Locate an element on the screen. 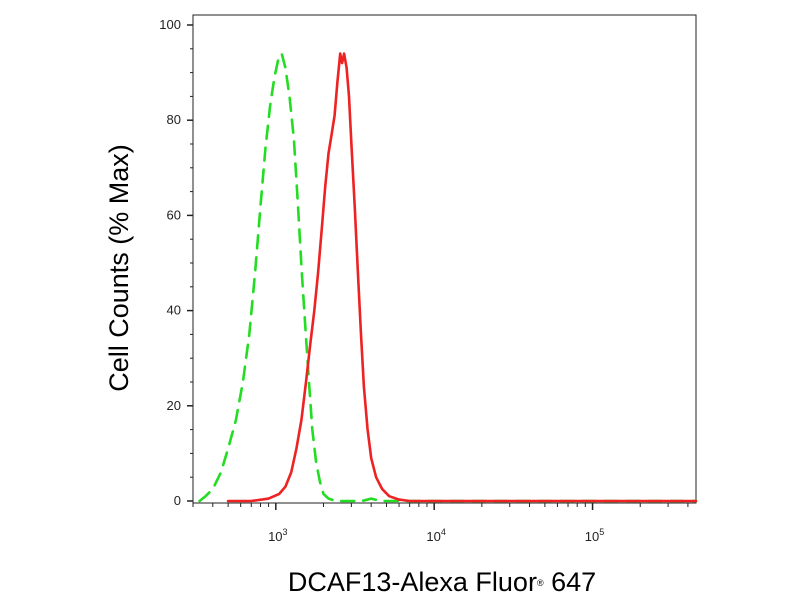 This screenshot has width=800, height=600. y-tick-label: 60 is located at coordinates (174, 214).